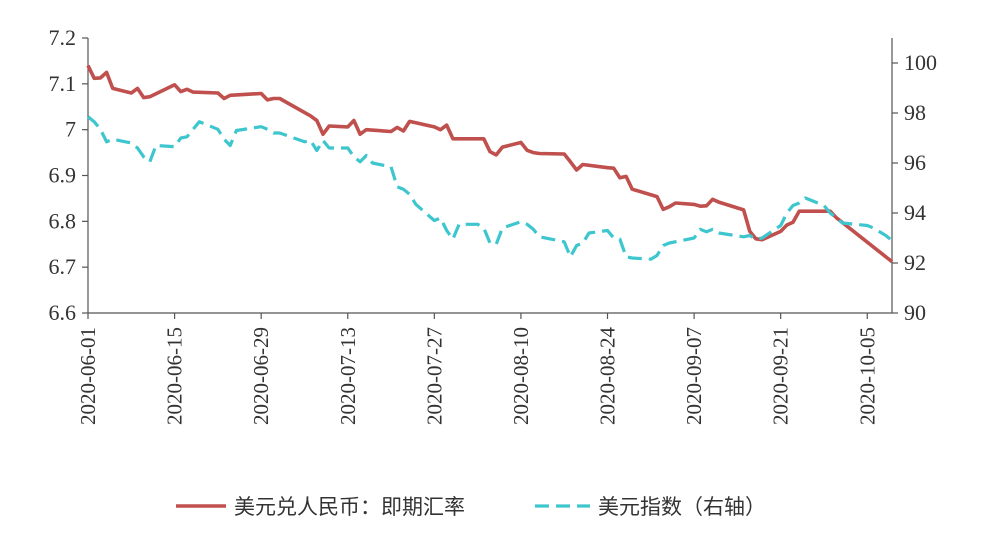 The width and height of the screenshot is (1000, 543). What do you see at coordinates (915, 262) in the screenshot?
I see `y2-tick-label: 92` at bounding box center [915, 262].